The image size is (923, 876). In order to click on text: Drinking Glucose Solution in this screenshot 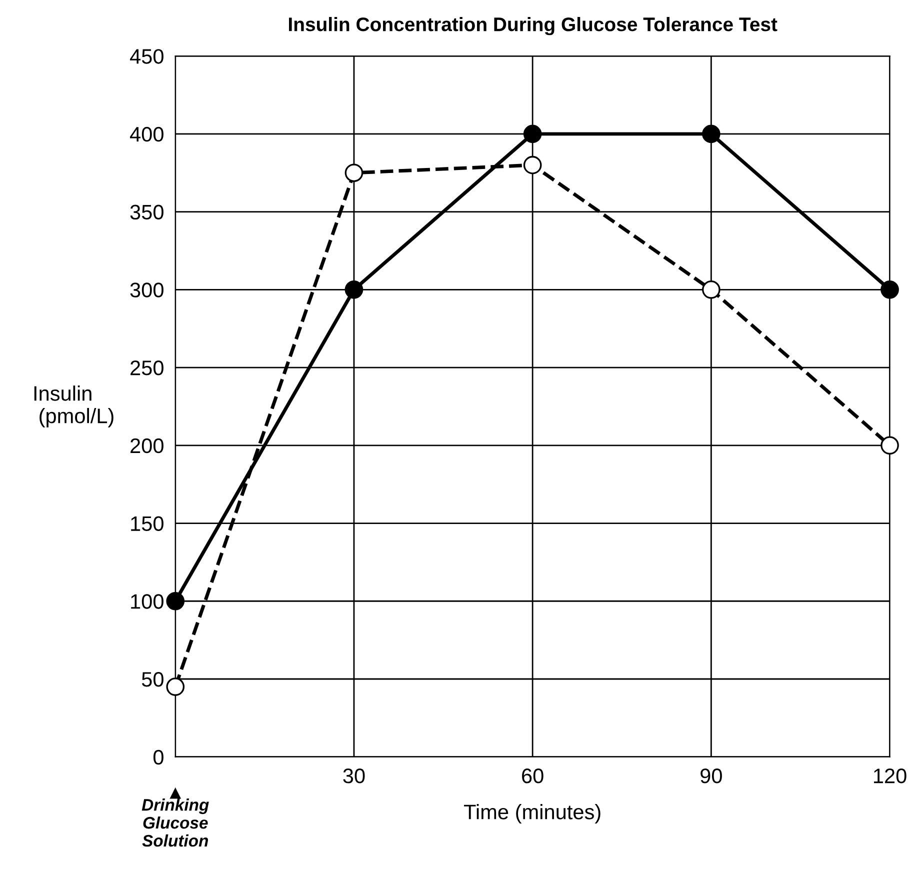, I will do `click(175, 822)`.